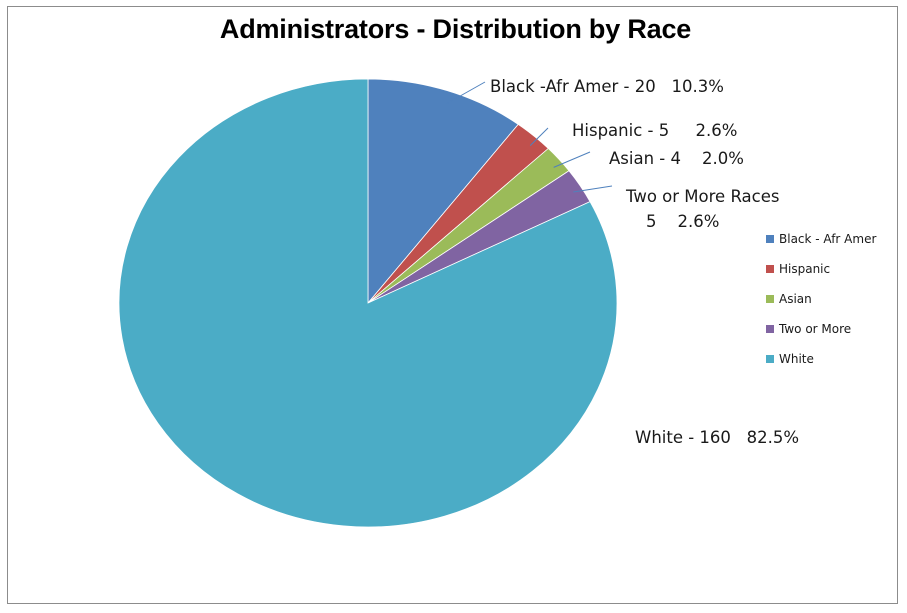 This screenshot has width=907, height=613. Describe the element at coordinates (455, 29) in the screenshot. I see `chart-title: Administrators - Distribution by Race` at that location.